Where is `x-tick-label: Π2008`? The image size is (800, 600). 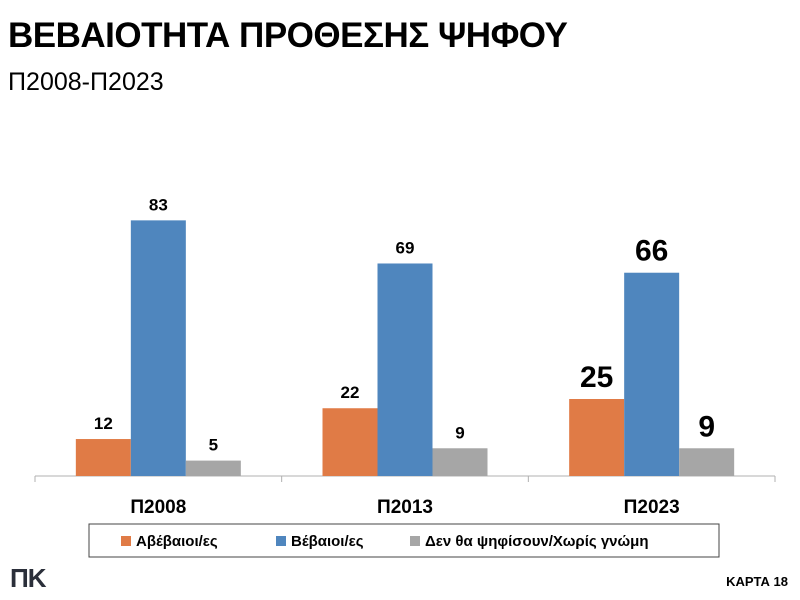 x-tick-label: Π2008 is located at coordinates (158, 507).